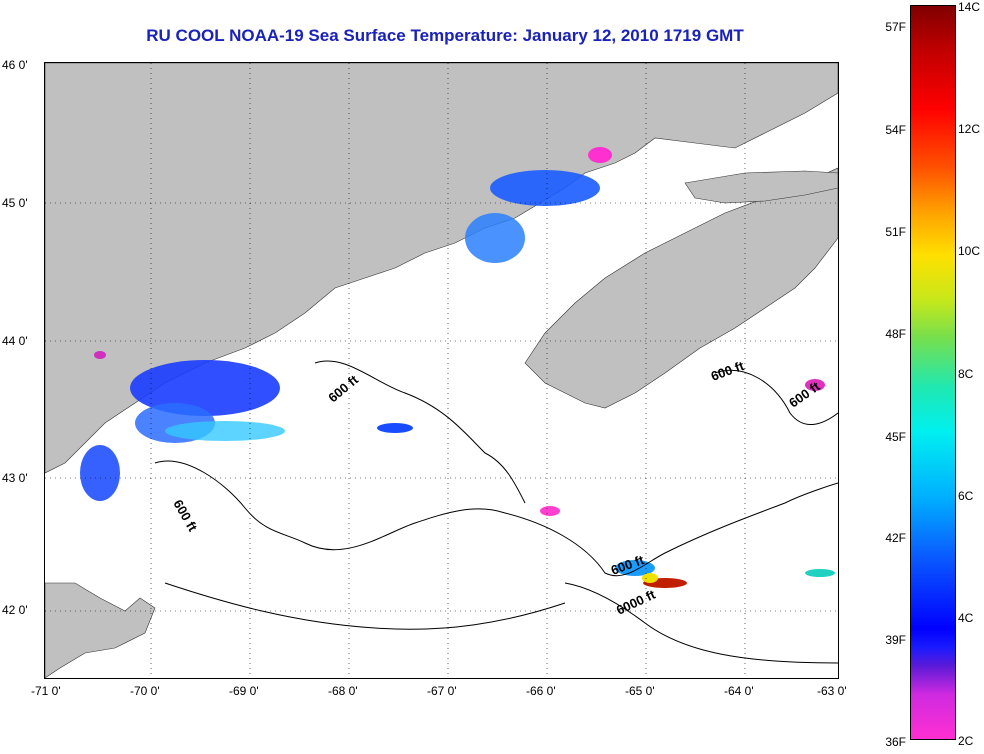 This screenshot has height=754, width=984. What do you see at coordinates (776, 397) in the screenshot?
I see `contour-ne` at bounding box center [776, 397].